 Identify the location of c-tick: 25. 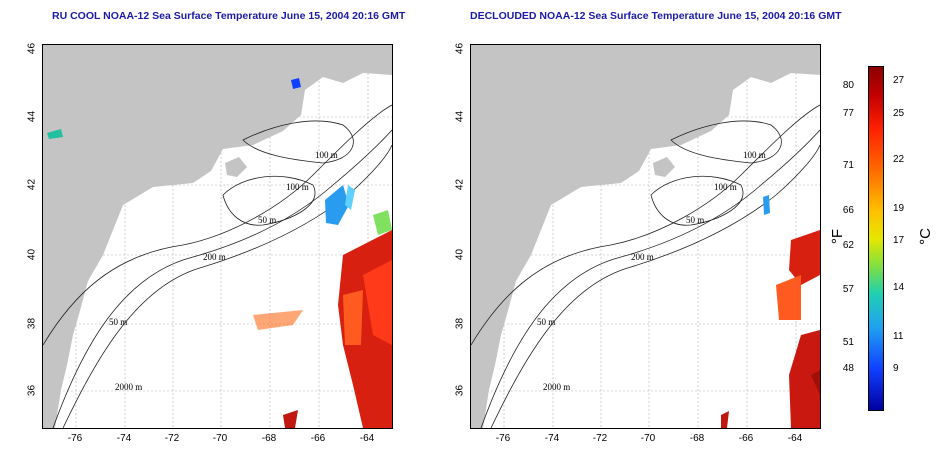
(899, 113).